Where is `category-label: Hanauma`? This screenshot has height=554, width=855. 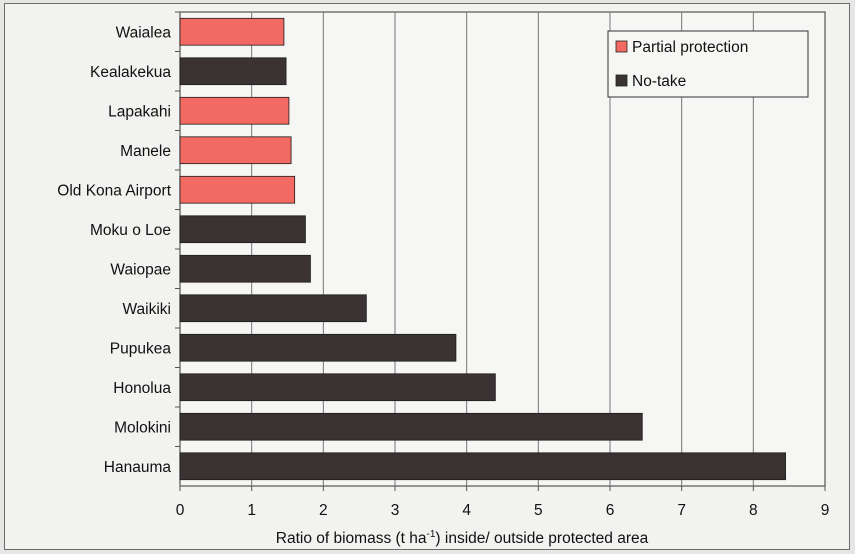
category-label: Hanauma is located at coordinates (138, 467).